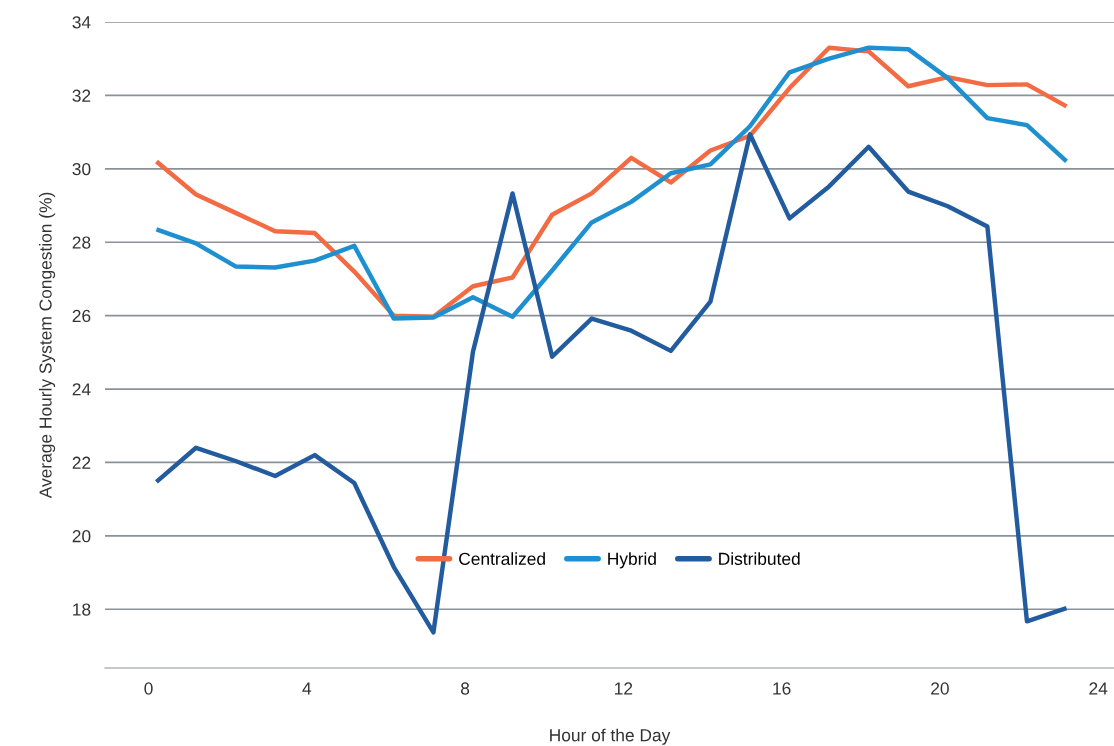 Image resolution: width=1114 pixels, height=746 pixels. Describe the element at coordinates (940, 688) in the screenshot. I see `x-tick-label: 20` at that location.